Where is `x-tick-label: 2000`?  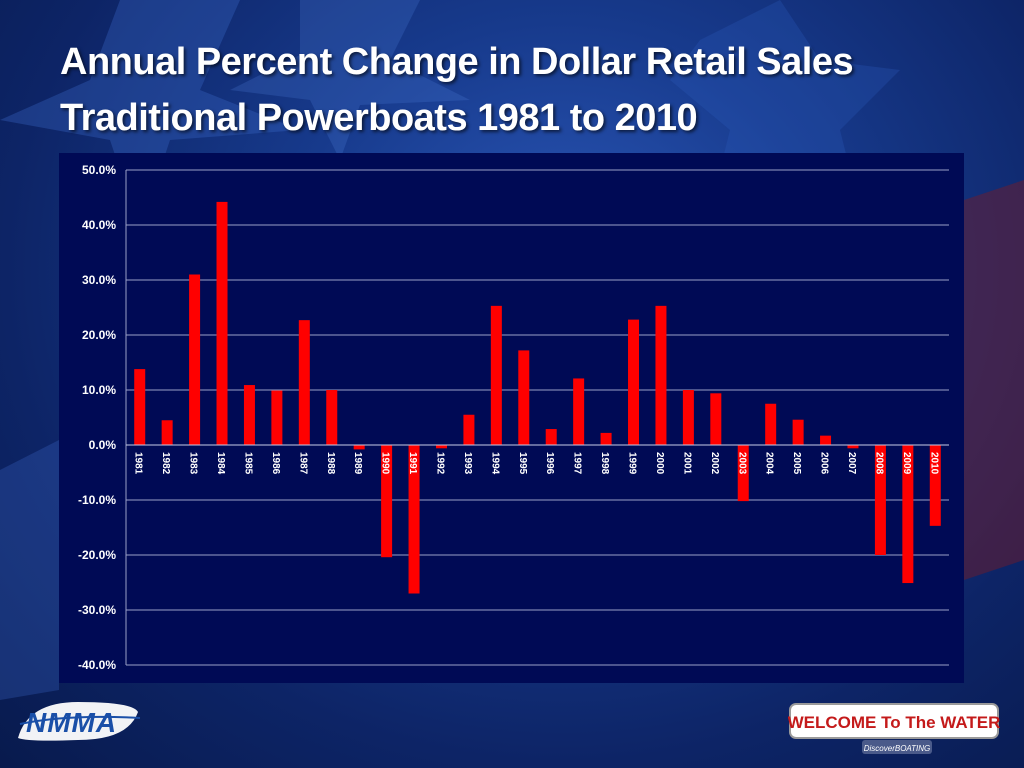 x-tick-label: 2000 is located at coordinates (659, 463).